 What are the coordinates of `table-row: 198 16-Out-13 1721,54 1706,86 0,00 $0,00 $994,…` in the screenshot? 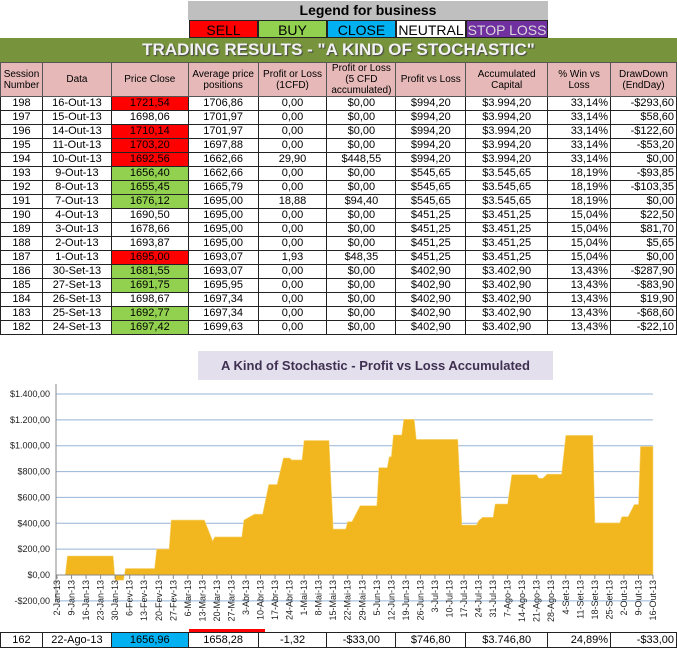 It's located at (338, 103).